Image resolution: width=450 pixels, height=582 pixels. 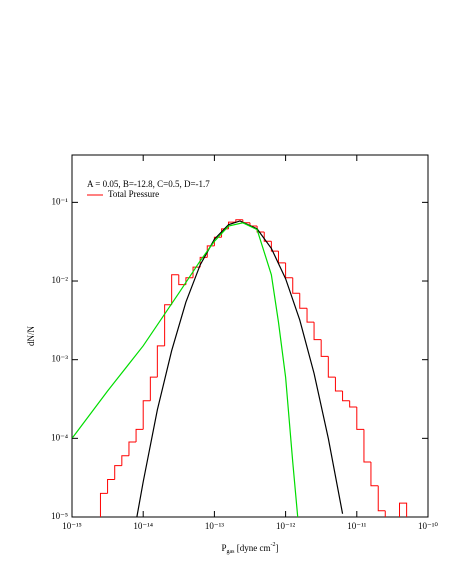 What do you see at coordinates (59, 516) in the screenshot?
I see `y-tick-label: 10⁻⁵` at bounding box center [59, 516].